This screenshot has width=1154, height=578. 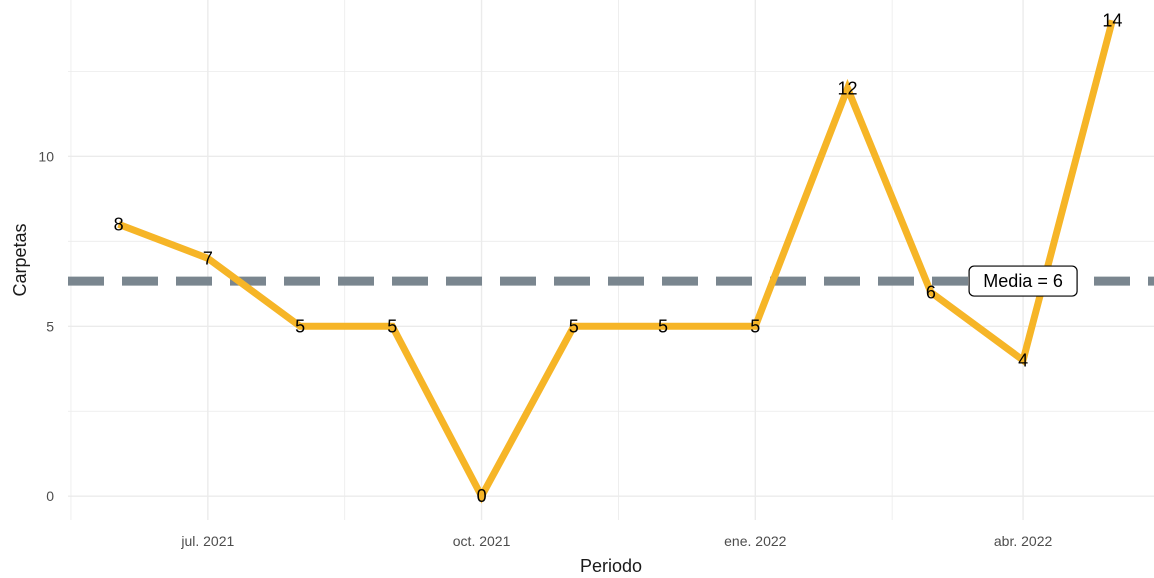 I want to click on x-tick-label: oct. 2021, so click(x=482, y=541).